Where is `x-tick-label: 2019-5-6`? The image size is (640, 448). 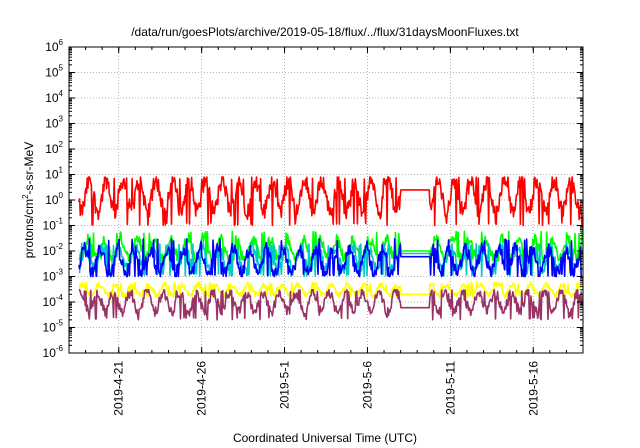
x-tick-label: 2019-5-6 is located at coordinates (367, 385).